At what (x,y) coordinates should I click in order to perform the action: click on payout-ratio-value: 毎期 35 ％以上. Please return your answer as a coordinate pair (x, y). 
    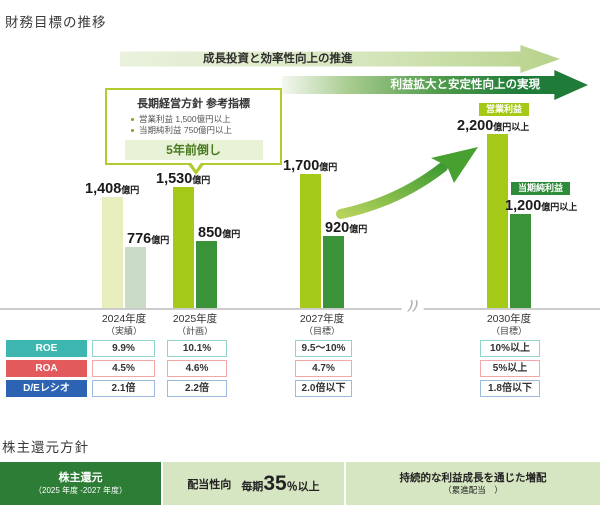
    Looking at the image, I should click on (280, 483).